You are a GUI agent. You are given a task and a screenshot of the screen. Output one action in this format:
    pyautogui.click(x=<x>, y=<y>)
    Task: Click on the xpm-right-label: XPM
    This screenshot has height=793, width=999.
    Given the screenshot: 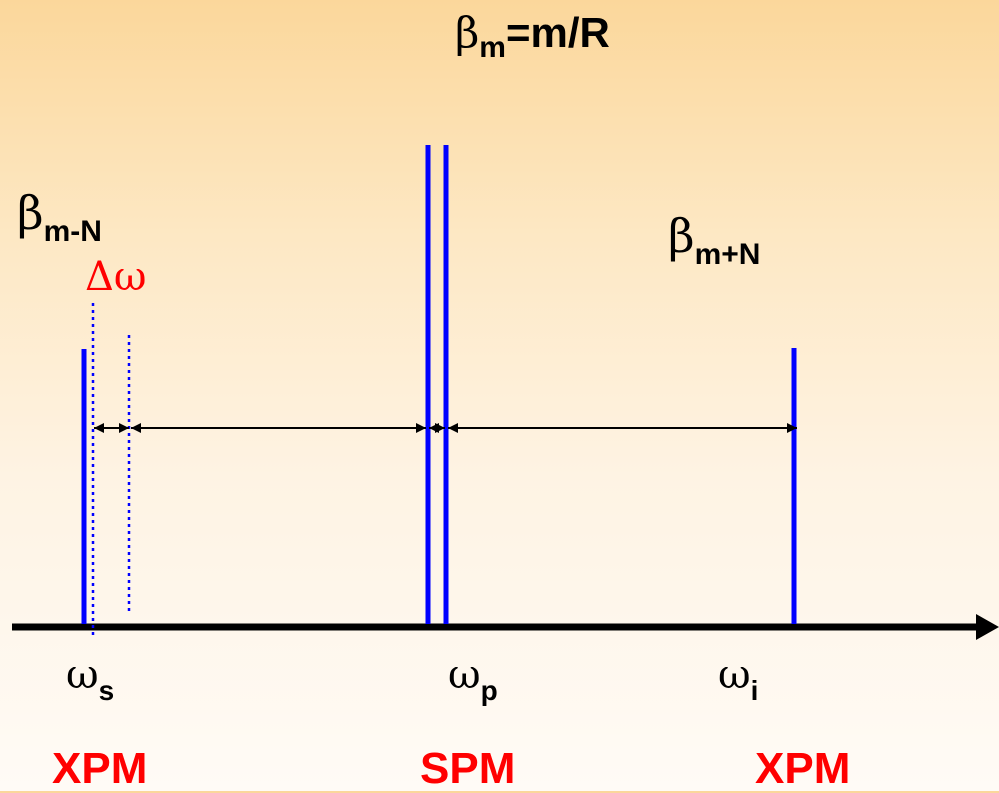 What is the action you would take?
    pyautogui.click(x=803, y=768)
    